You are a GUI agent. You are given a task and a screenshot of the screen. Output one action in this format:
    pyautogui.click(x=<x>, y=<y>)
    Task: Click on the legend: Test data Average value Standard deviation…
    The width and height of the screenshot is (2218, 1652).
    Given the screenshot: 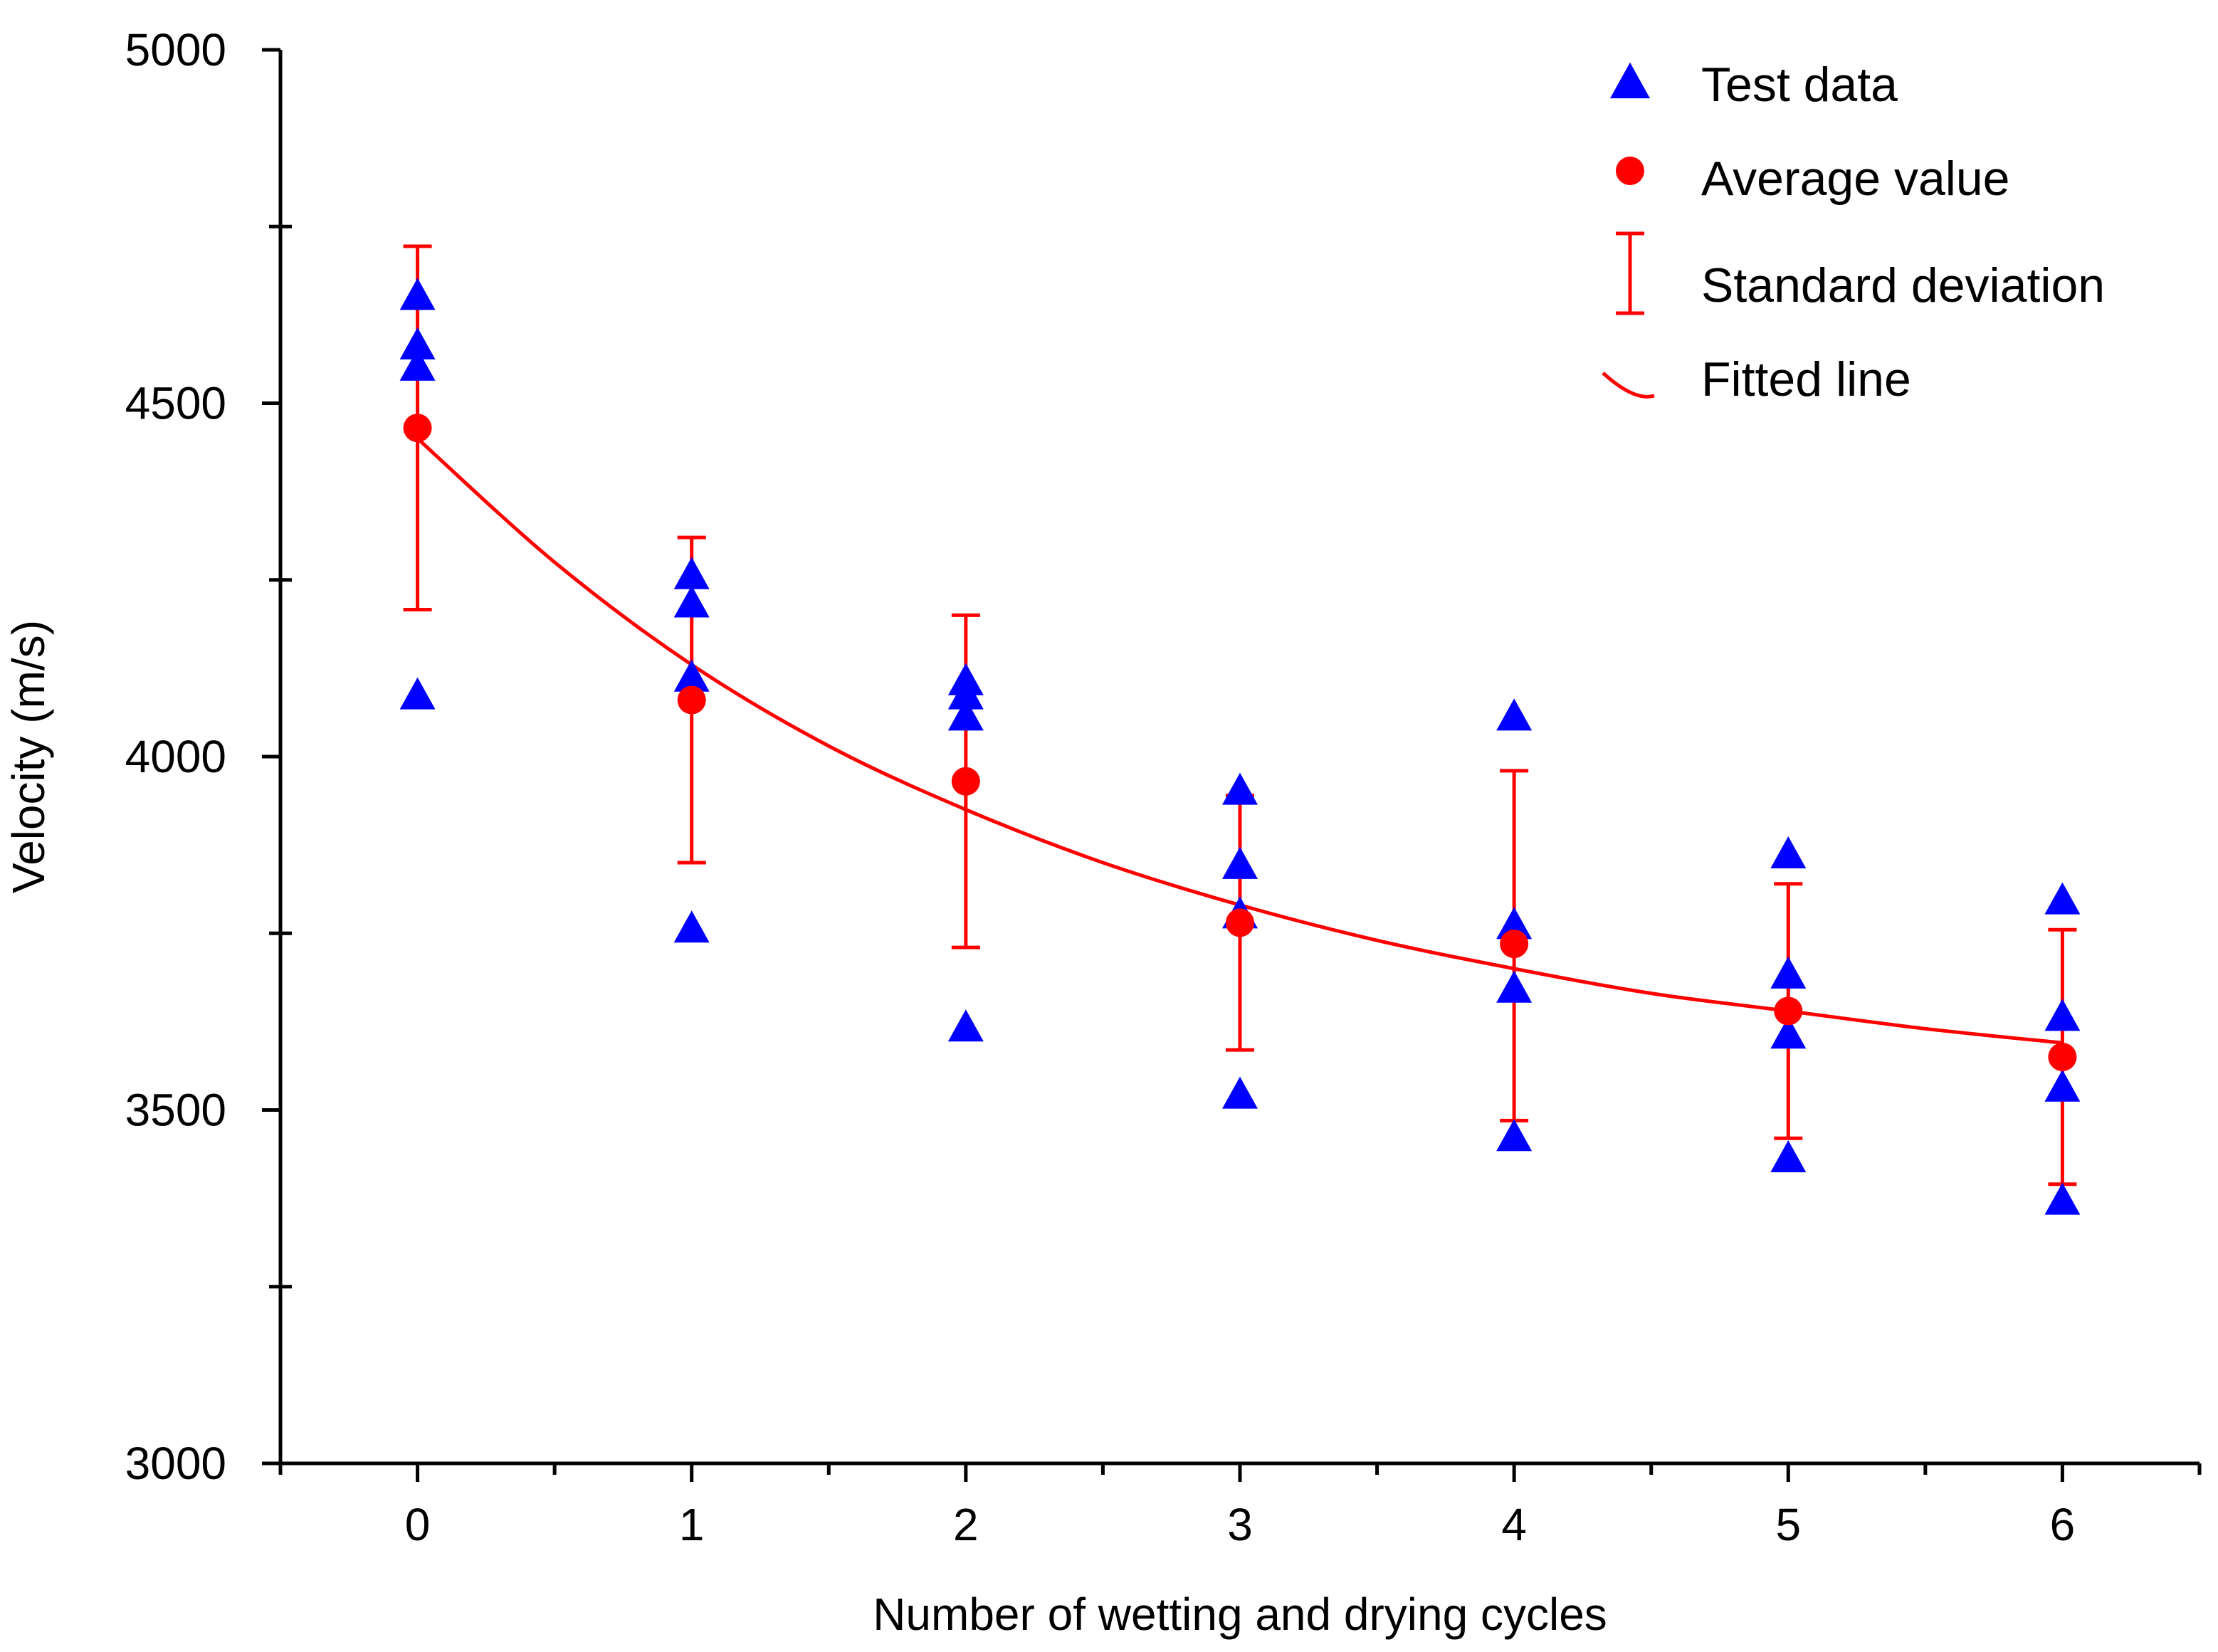 What is the action you would take?
    pyautogui.click(x=1853, y=232)
    